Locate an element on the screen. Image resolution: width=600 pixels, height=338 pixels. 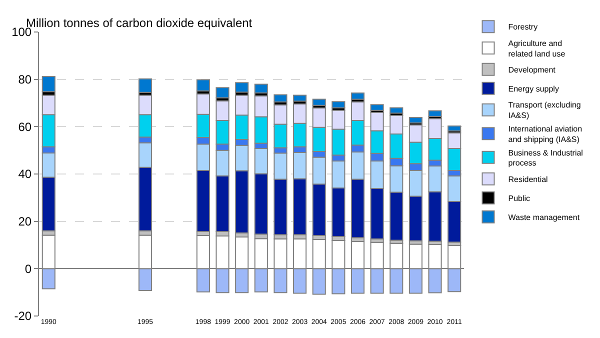
legend-label: Residential is located at coordinates (528, 179).